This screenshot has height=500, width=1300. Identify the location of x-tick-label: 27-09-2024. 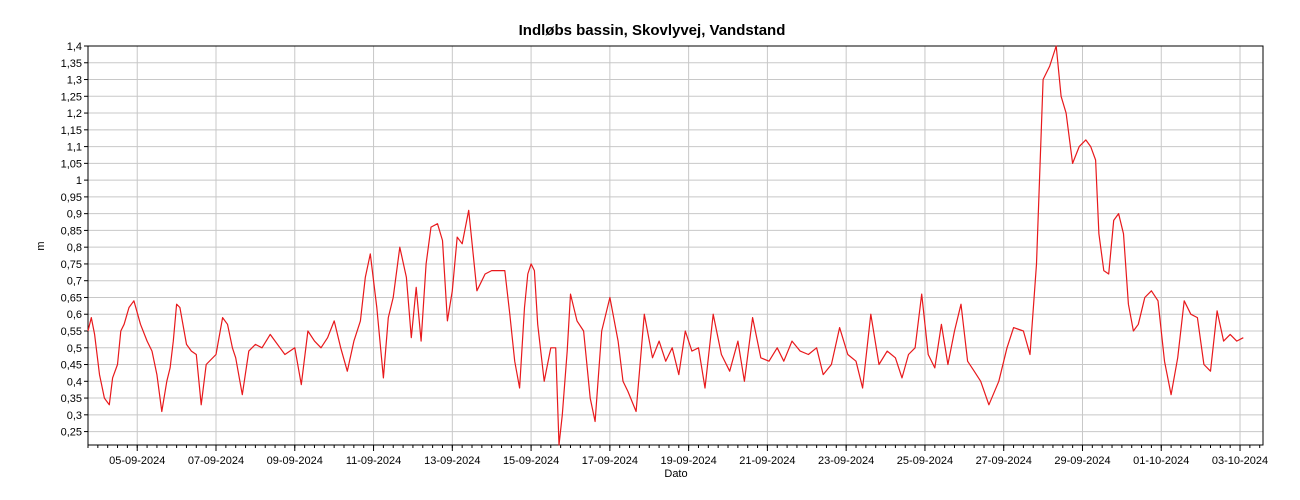
(1004, 461).